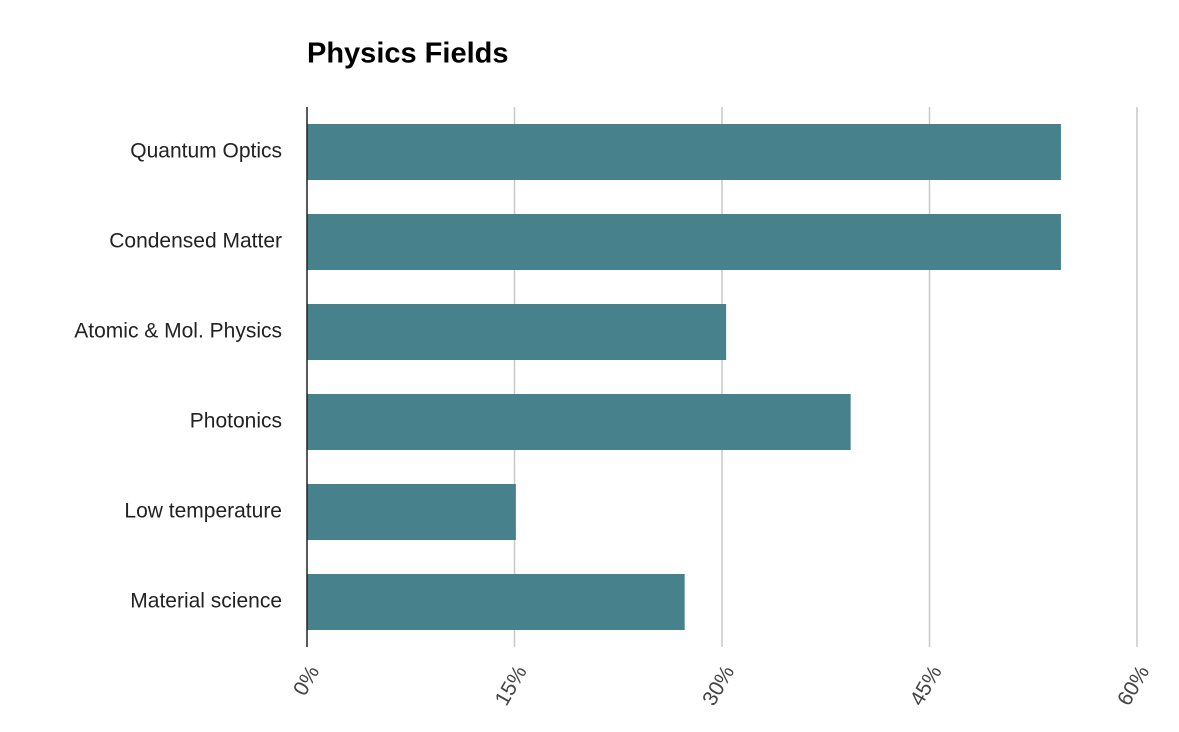  Describe the element at coordinates (1133, 686) in the screenshot. I see `x-tick-label: 60%` at that location.